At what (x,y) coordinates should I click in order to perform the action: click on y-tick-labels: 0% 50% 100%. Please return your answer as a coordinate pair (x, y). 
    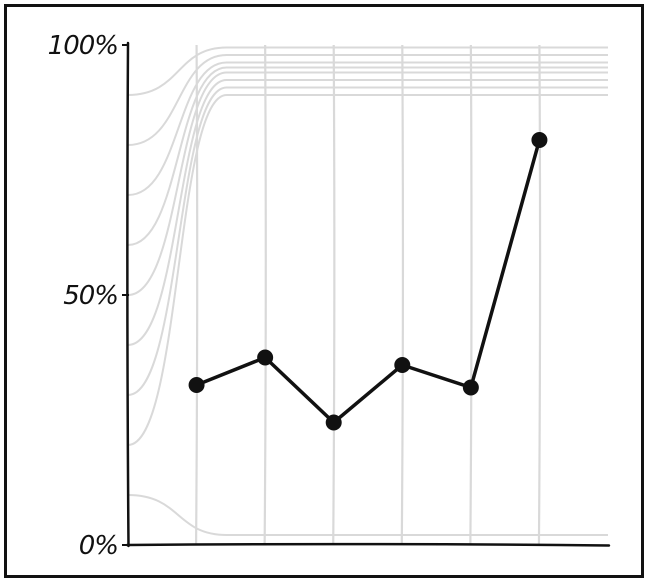
    Looking at the image, I should click on (88, 296).